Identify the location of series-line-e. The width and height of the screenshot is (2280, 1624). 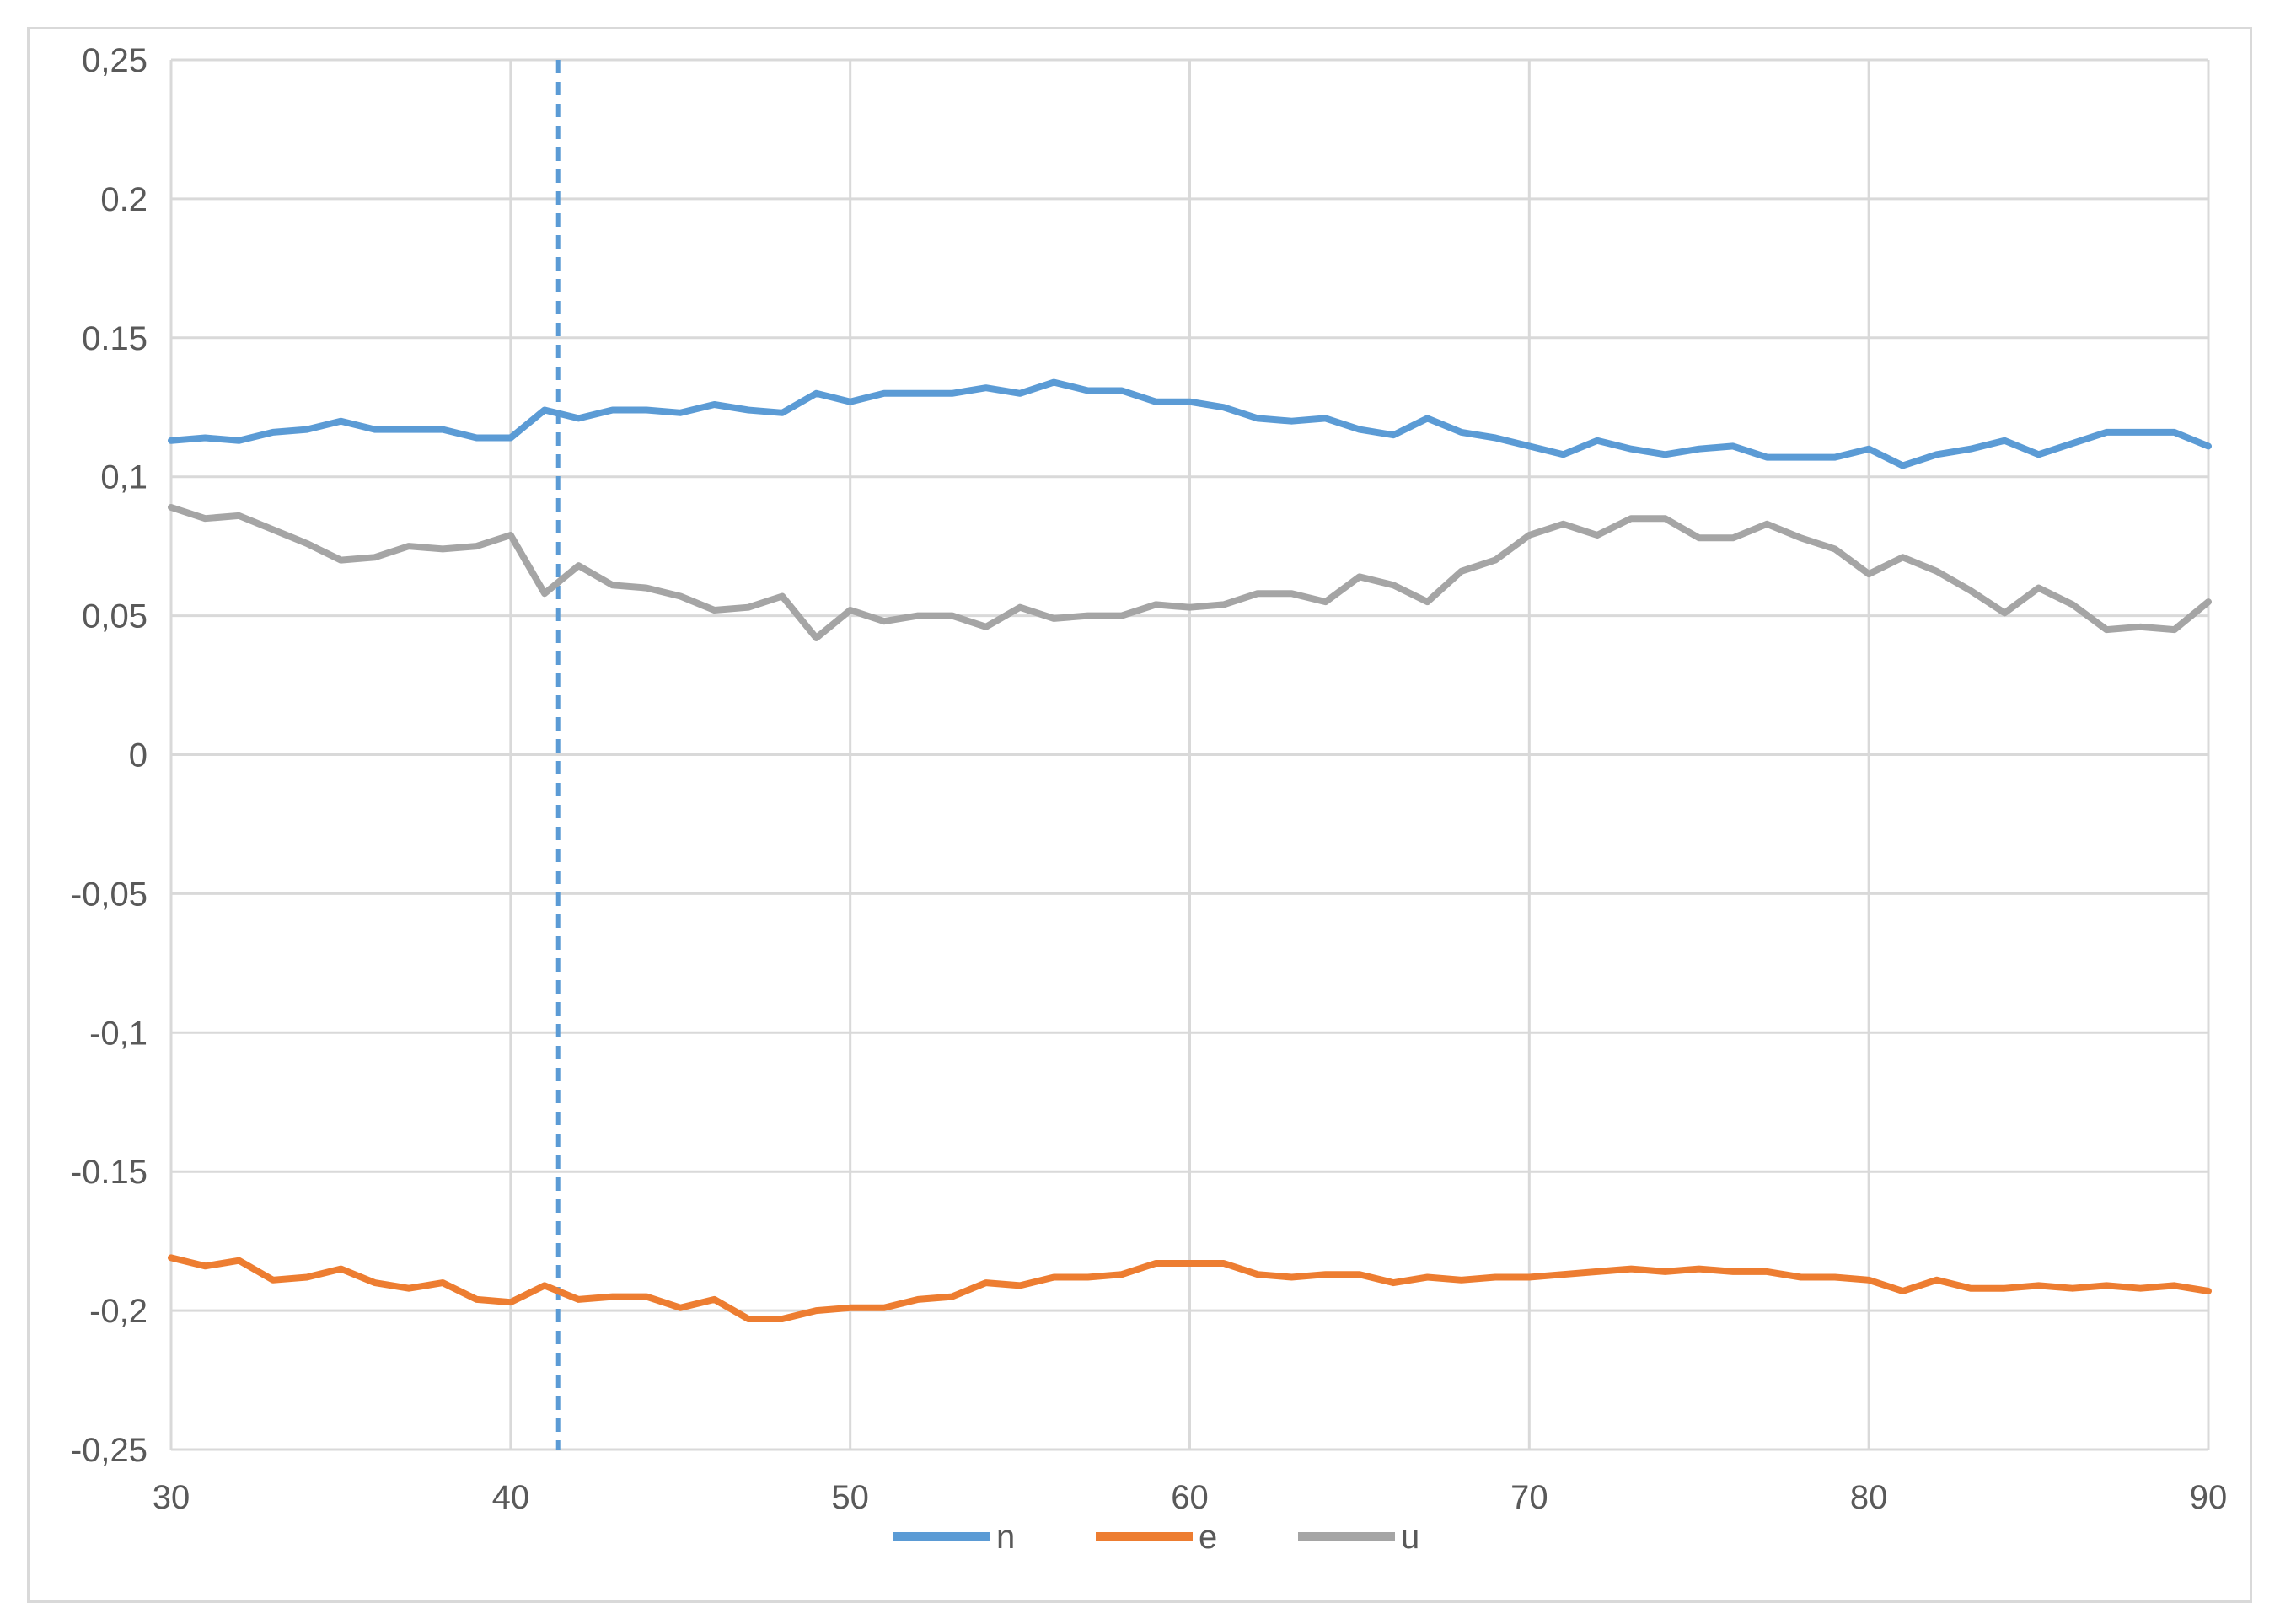
(1190, 1288).